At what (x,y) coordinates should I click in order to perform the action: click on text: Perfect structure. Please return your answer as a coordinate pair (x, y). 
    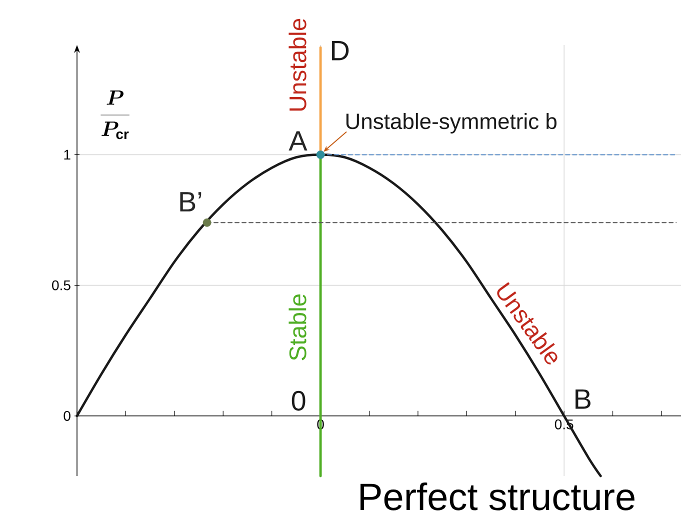
    Looking at the image, I should click on (497, 496).